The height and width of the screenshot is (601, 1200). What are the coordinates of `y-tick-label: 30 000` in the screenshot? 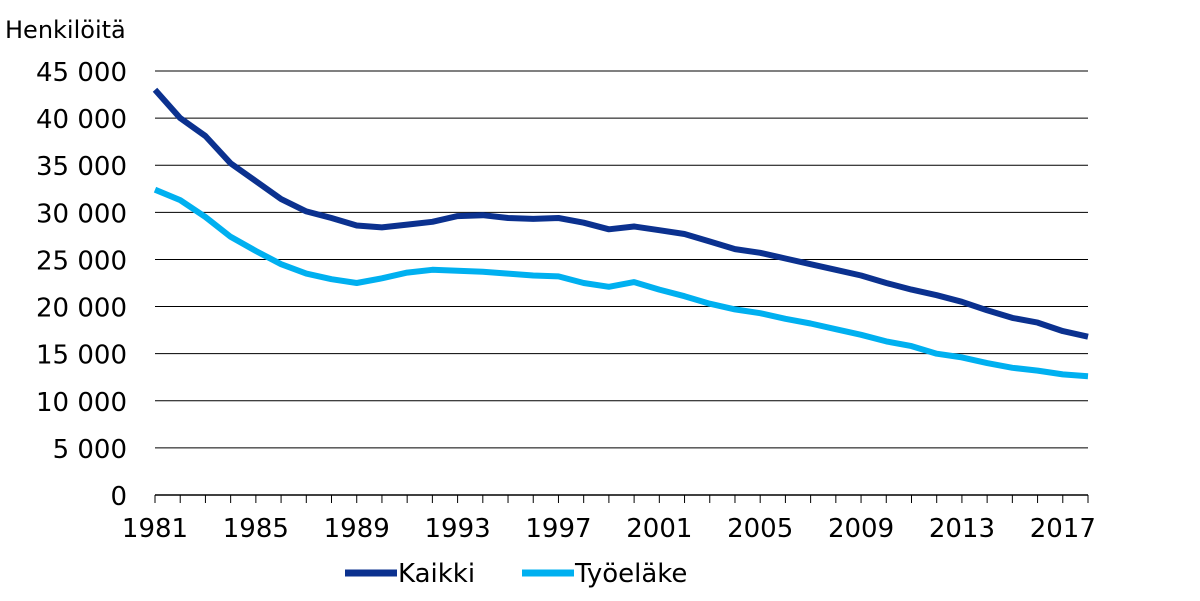 It's located at (81, 214).